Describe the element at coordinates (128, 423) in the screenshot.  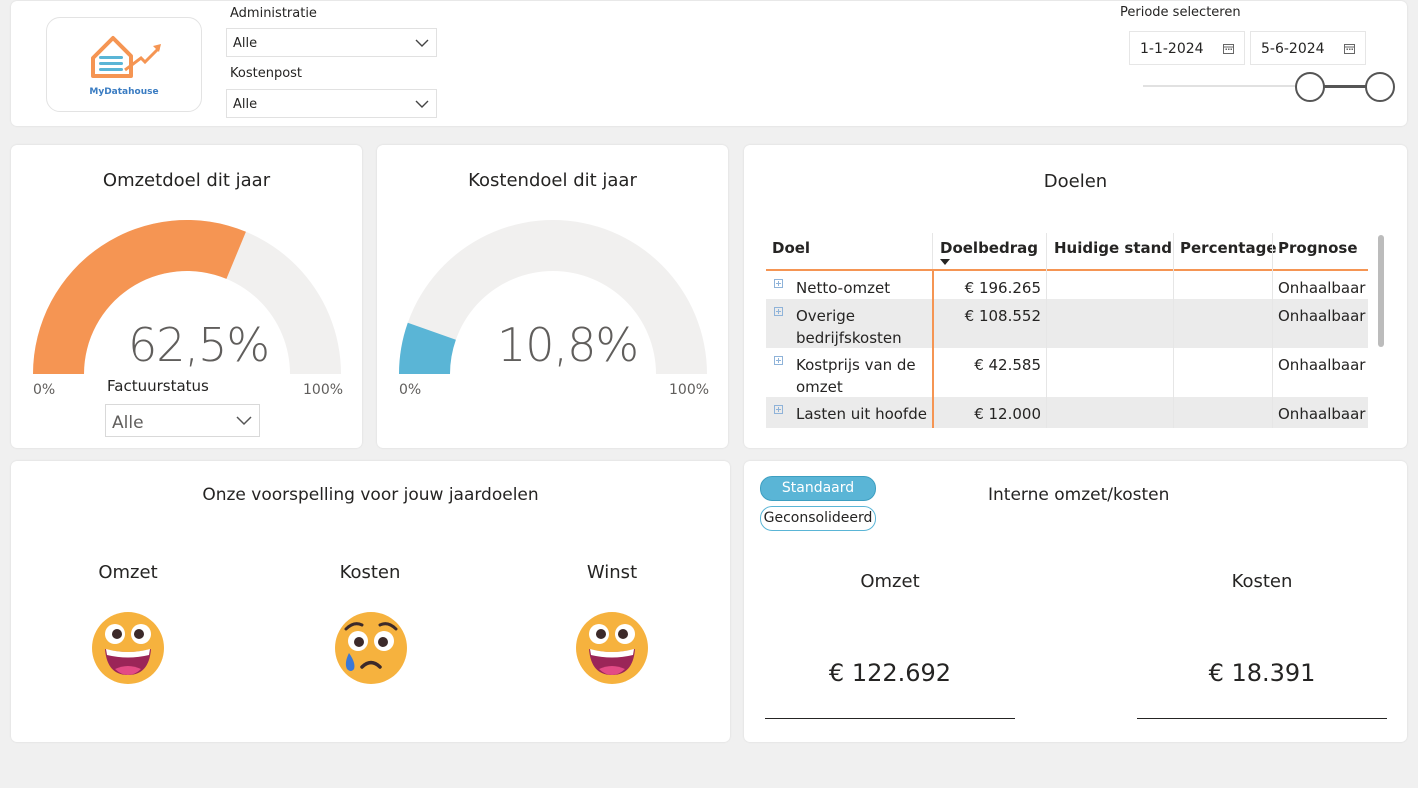
I see `factuurstatus-value: Alle` at that location.